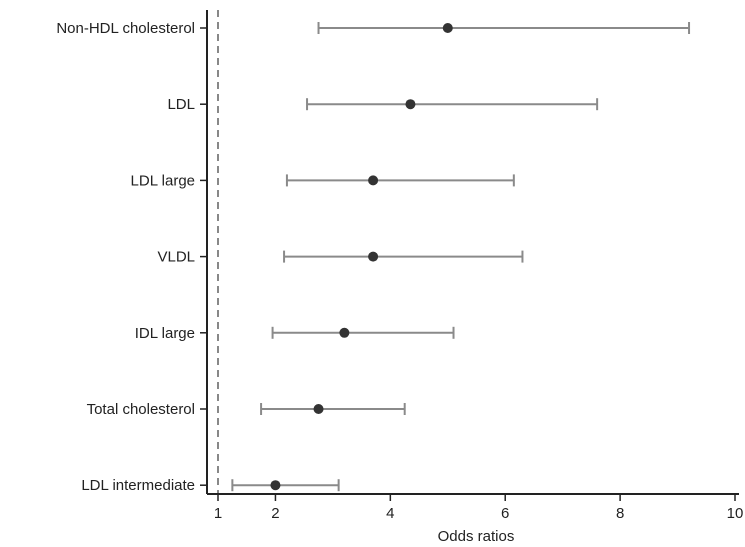 This screenshot has width=745, height=547. I want to click on category-label: Total cholesterol, so click(141, 409).